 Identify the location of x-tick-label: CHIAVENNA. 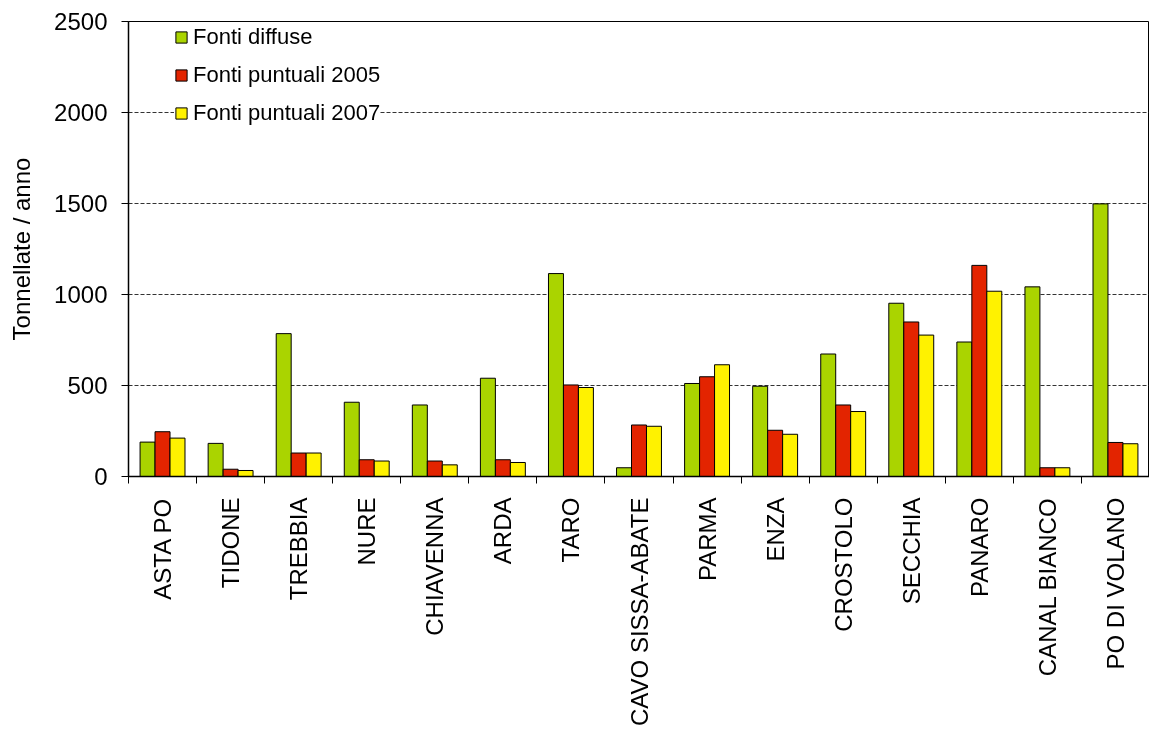
(435, 566).